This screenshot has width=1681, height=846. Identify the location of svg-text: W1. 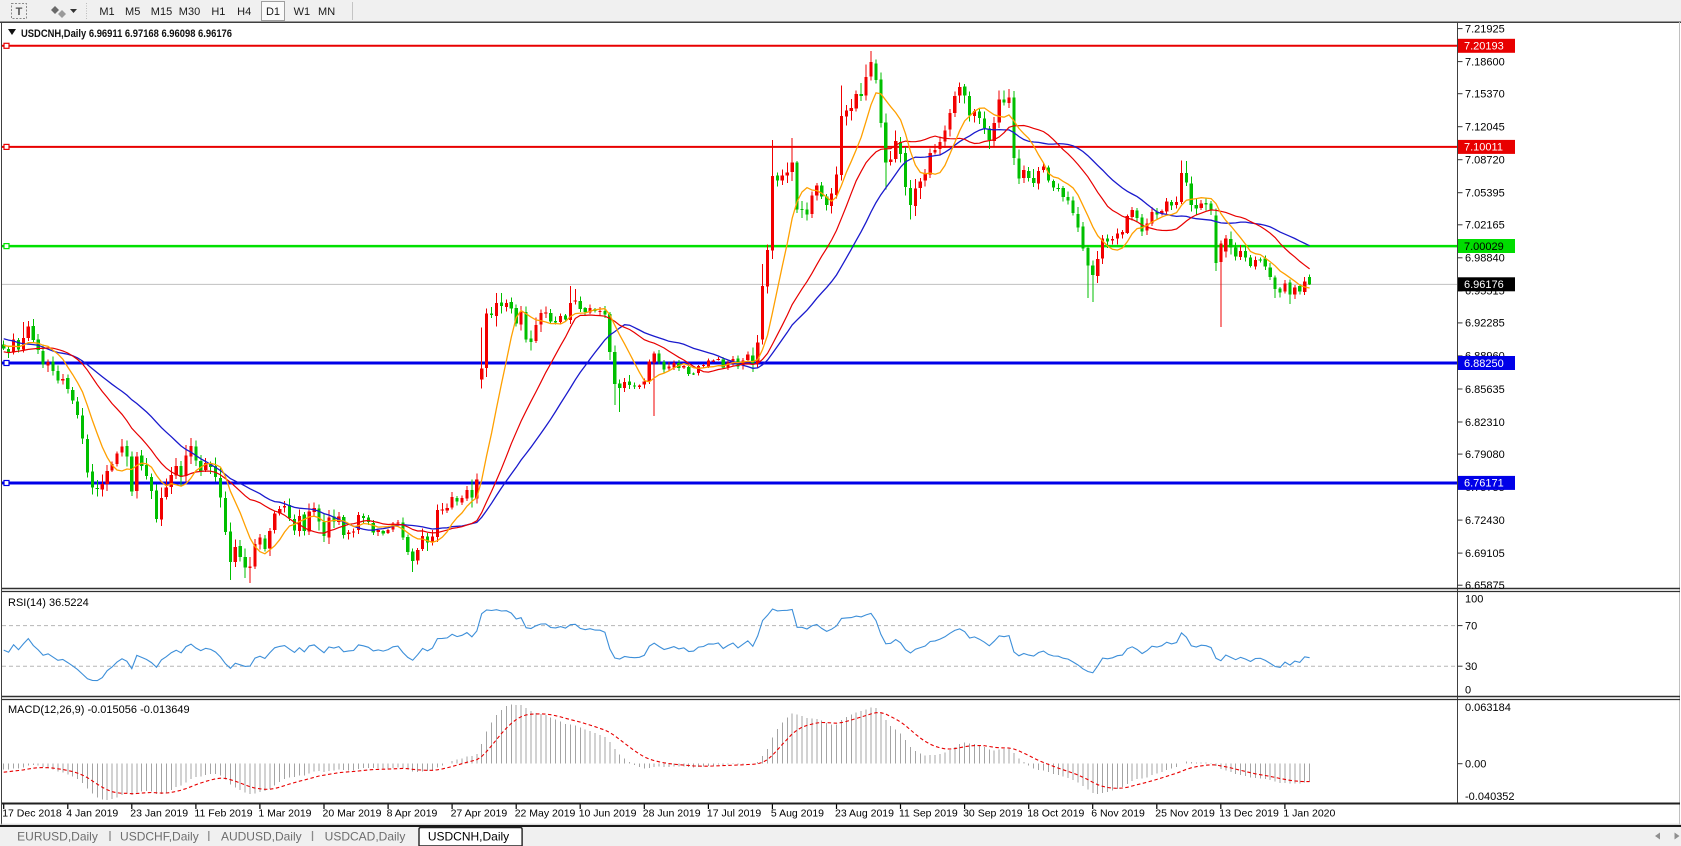
(302, 12).